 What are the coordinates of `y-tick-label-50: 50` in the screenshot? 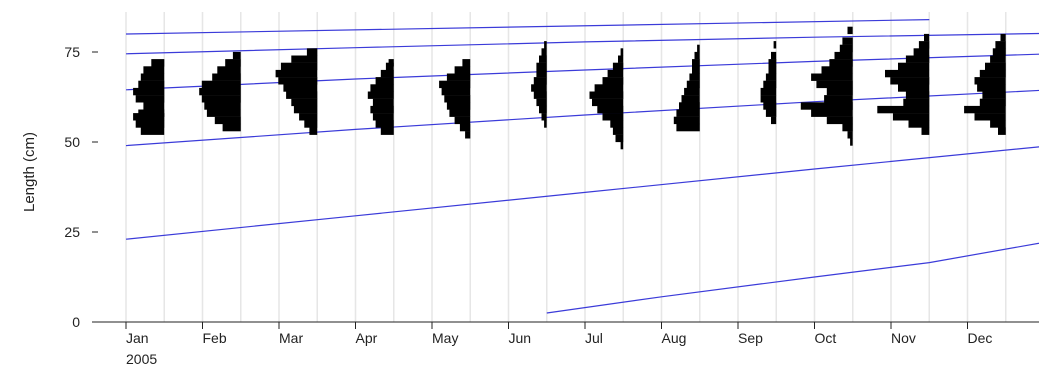 It's located at (72, 142).